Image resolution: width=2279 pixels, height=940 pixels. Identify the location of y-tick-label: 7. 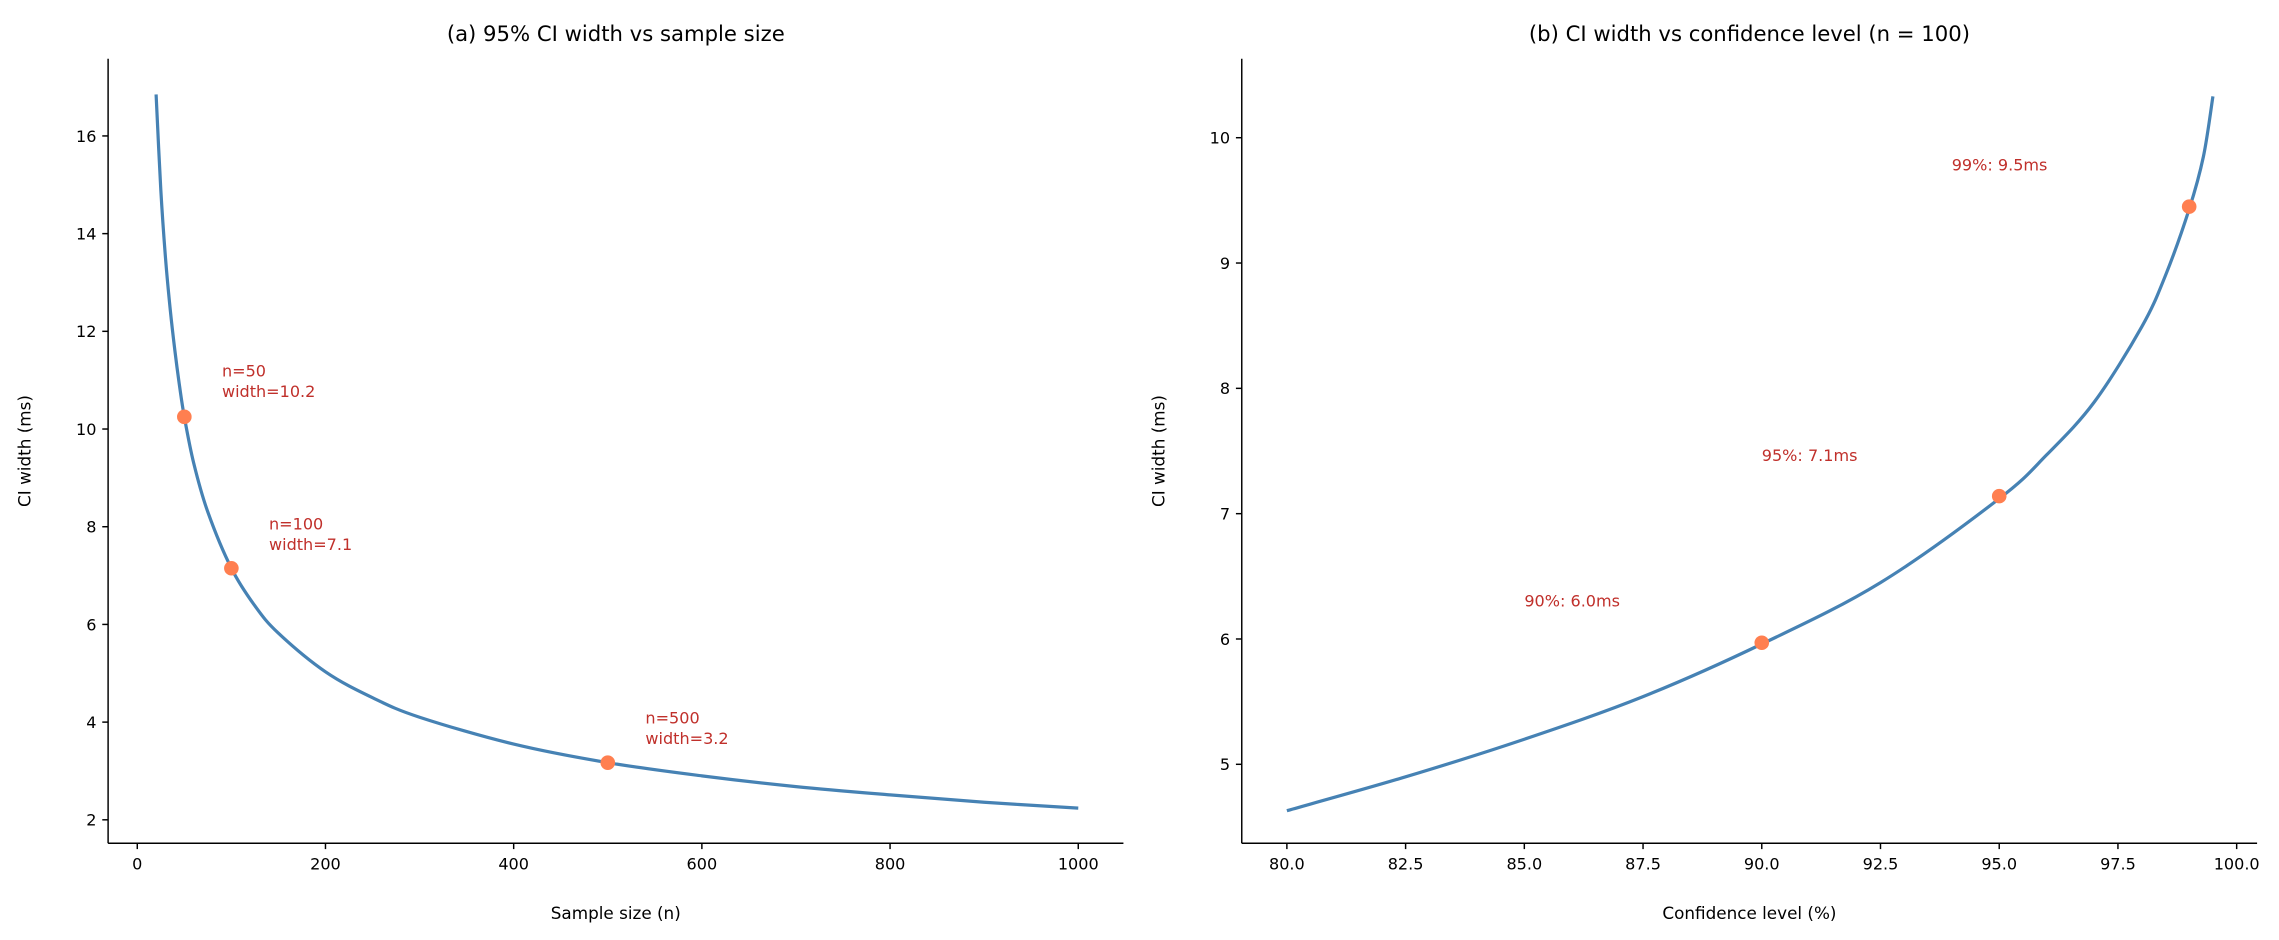
(1225, 514).